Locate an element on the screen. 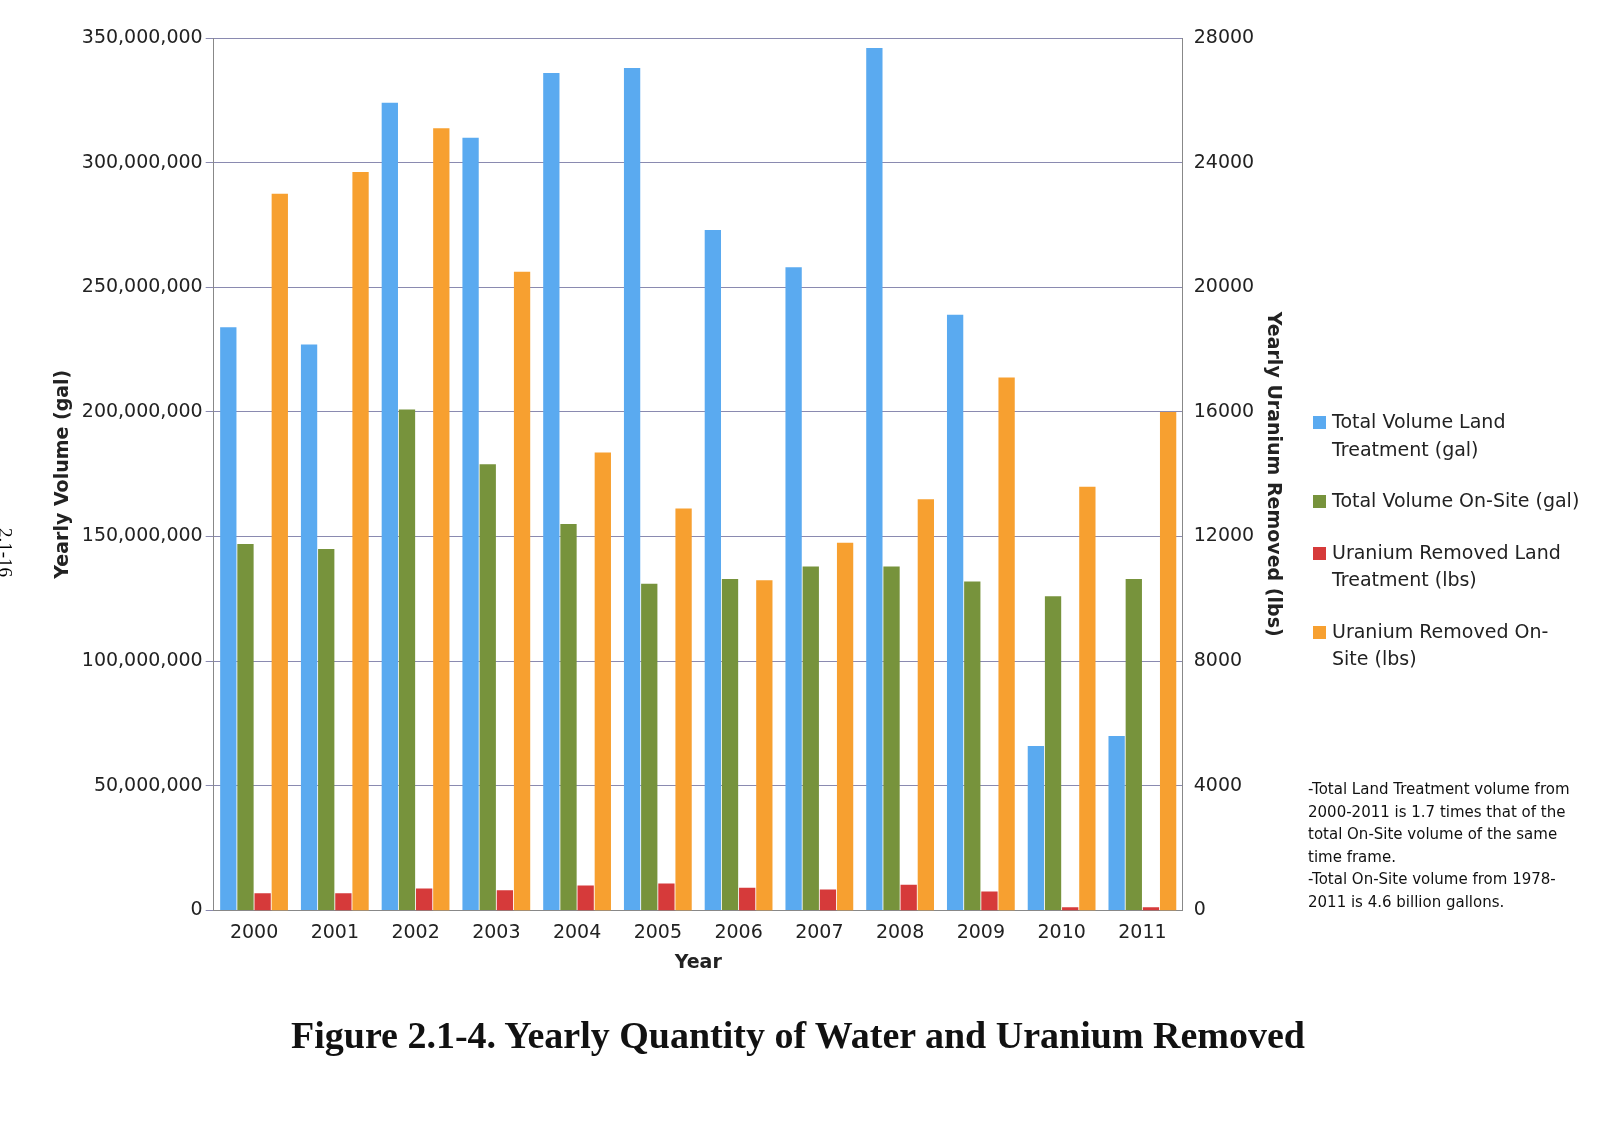  x-tick-label: 2003 is located at coordinates (496, 930).